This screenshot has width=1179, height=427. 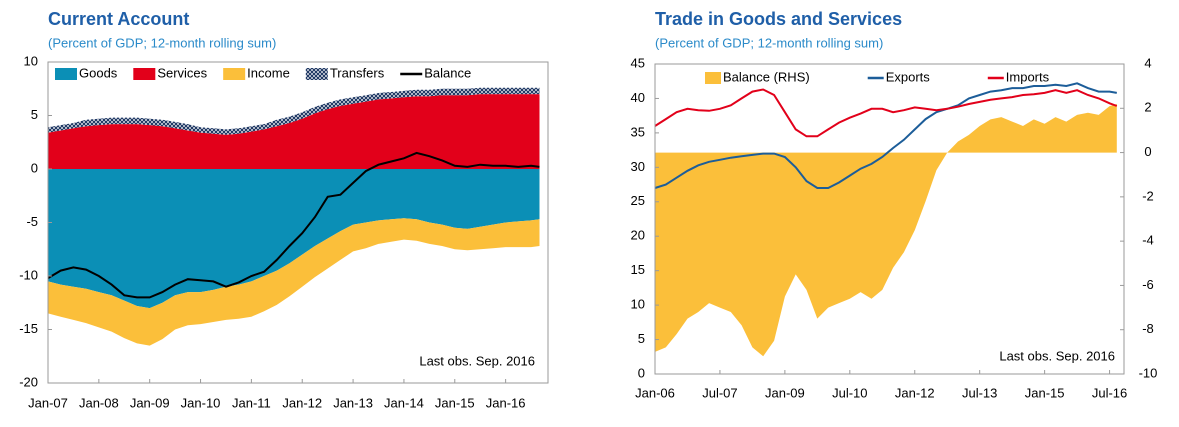 I want to click on legend-item: Income, so click(x=256, y=72).